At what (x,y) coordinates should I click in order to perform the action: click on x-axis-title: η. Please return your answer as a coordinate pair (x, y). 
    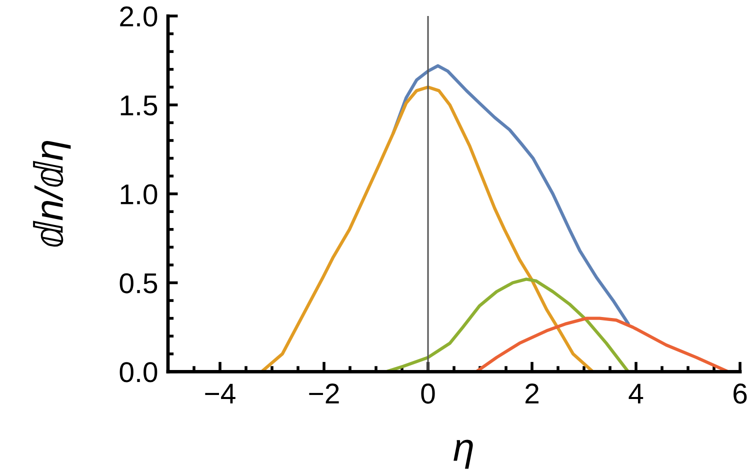
    Looking at the image, I should click on (463, 454).